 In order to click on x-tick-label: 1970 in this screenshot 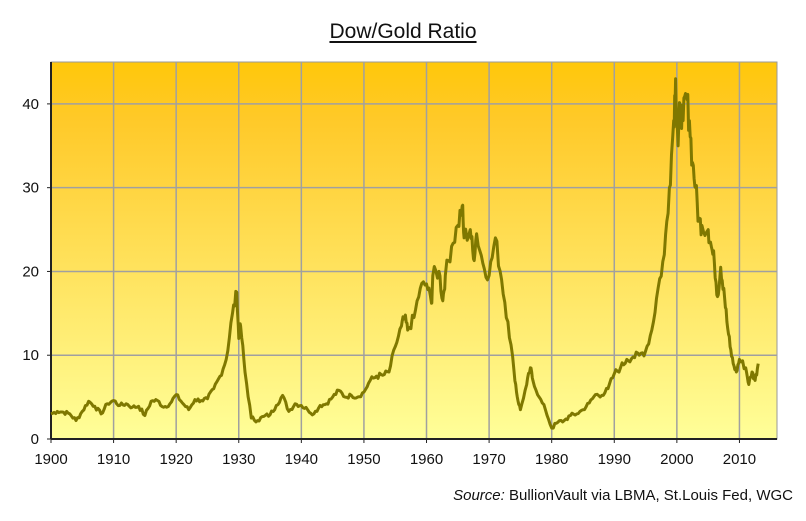, I will do `click(488, 459)`.